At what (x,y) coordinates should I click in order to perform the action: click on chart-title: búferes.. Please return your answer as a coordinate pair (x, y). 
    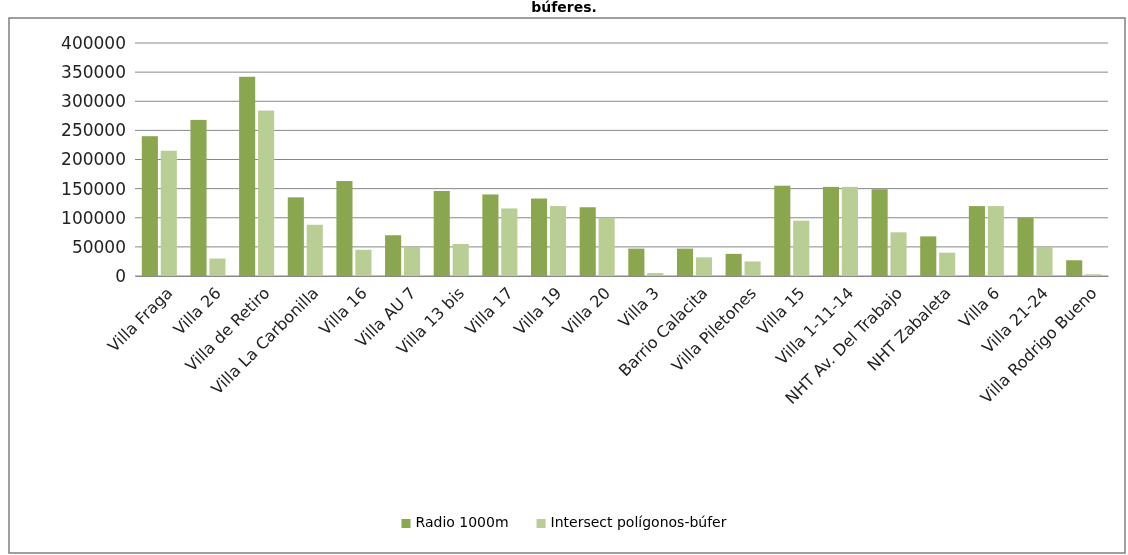
    Looking at the image, I should click on (564, 7).